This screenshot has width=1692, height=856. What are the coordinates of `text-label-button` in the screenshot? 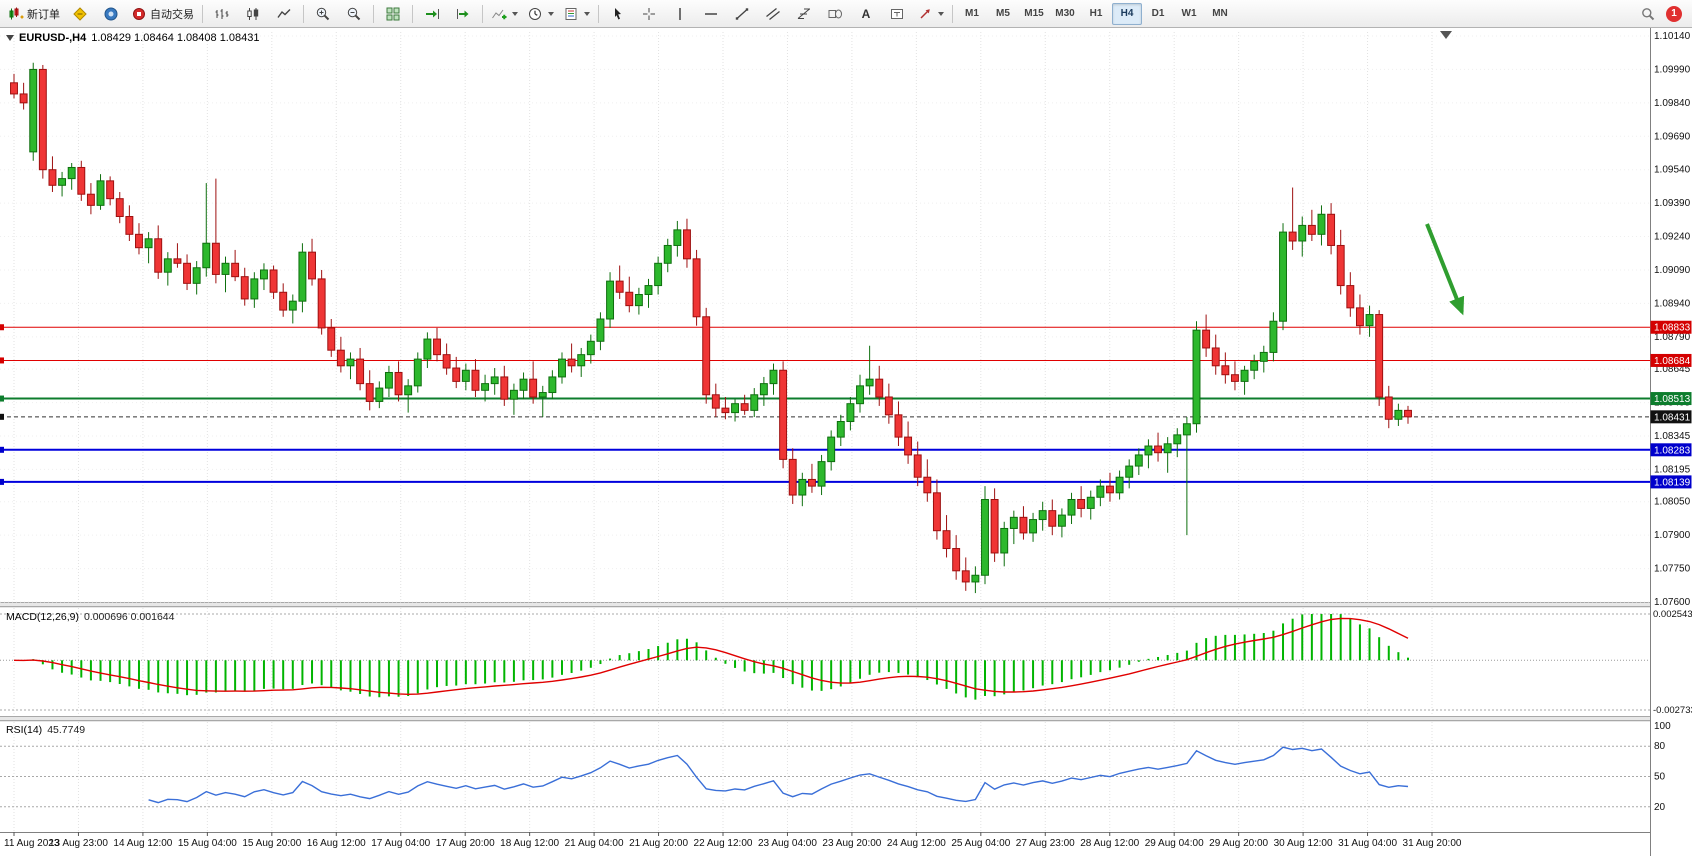 It's located at (897, 14).